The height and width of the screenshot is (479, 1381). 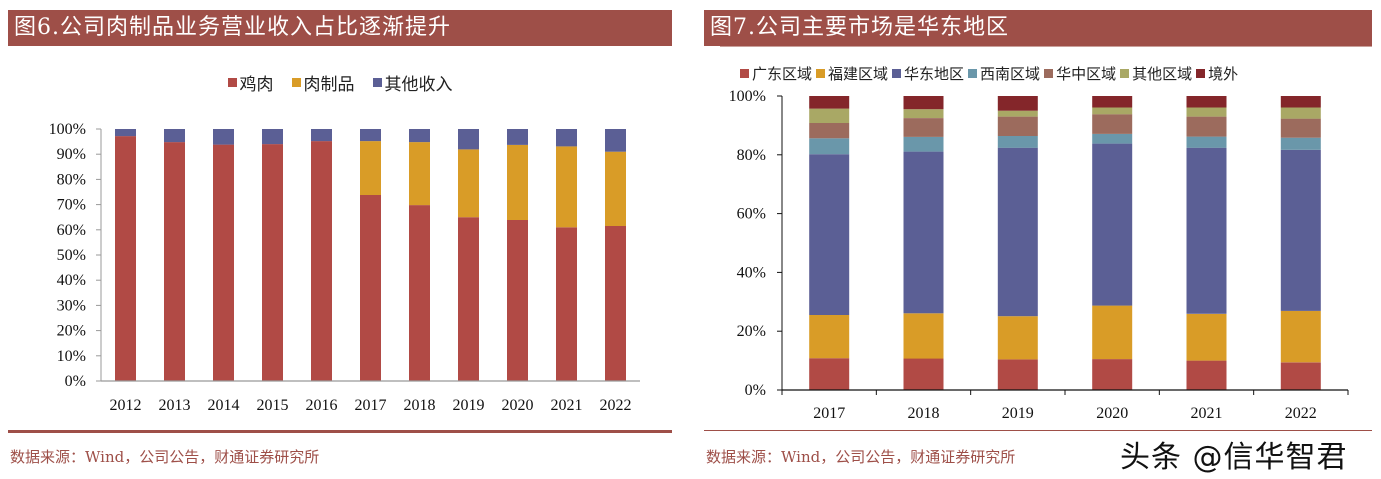 I want to click on bar-segment-2022-其他收入, so click(x=615, y=140).